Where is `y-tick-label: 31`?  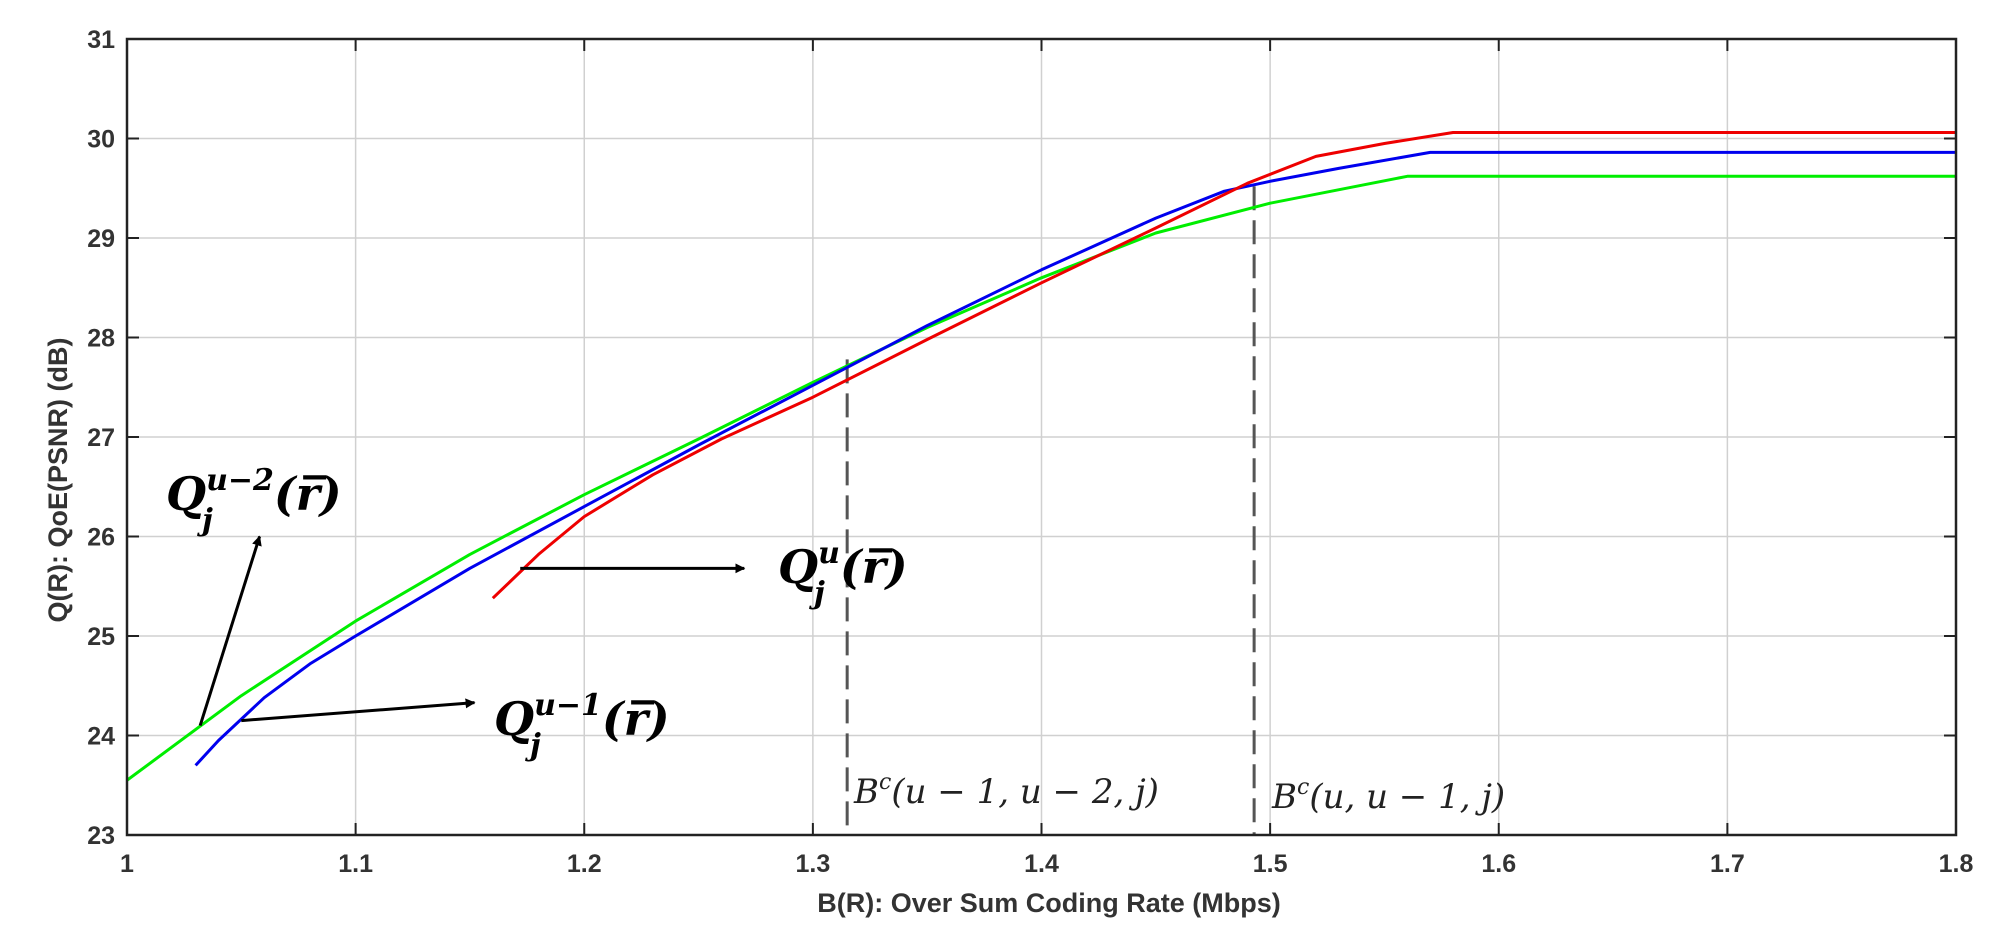 y-tick-label: 31 is located at coordinates (101, 40).